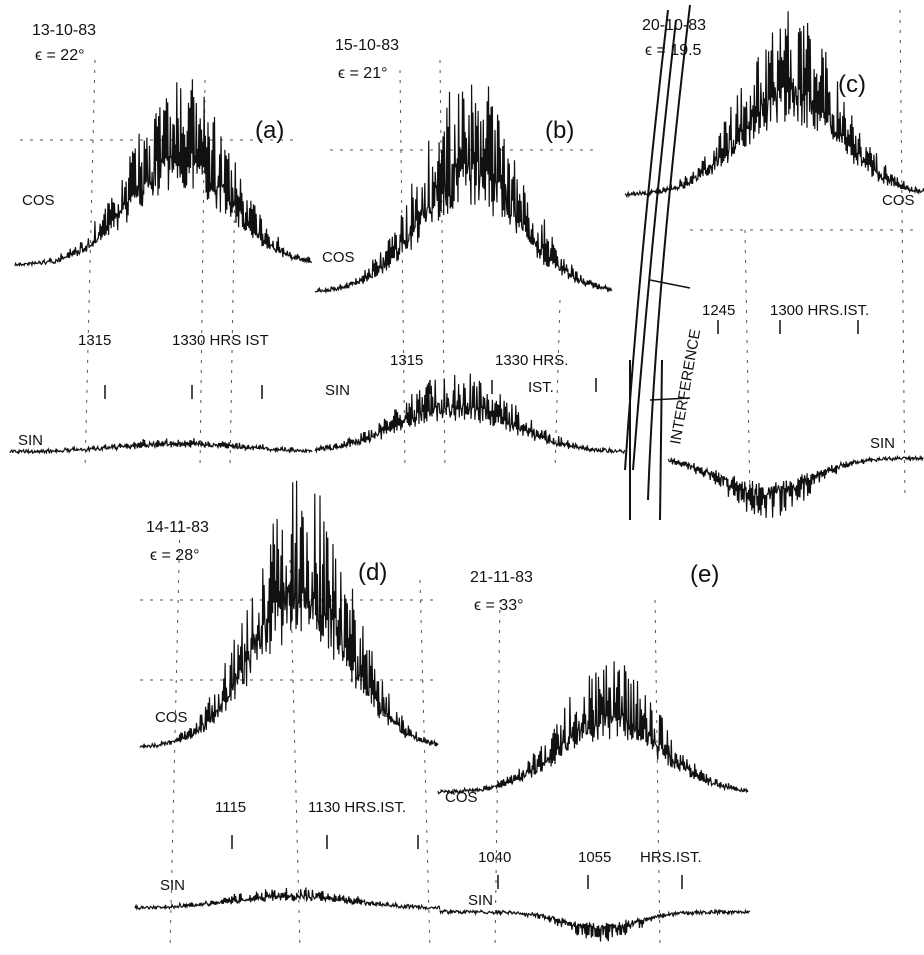  What do you see at coordinates (704, 574) in the screenshot?
I see `panel-label: (e)` at bounding box center [704, 574].